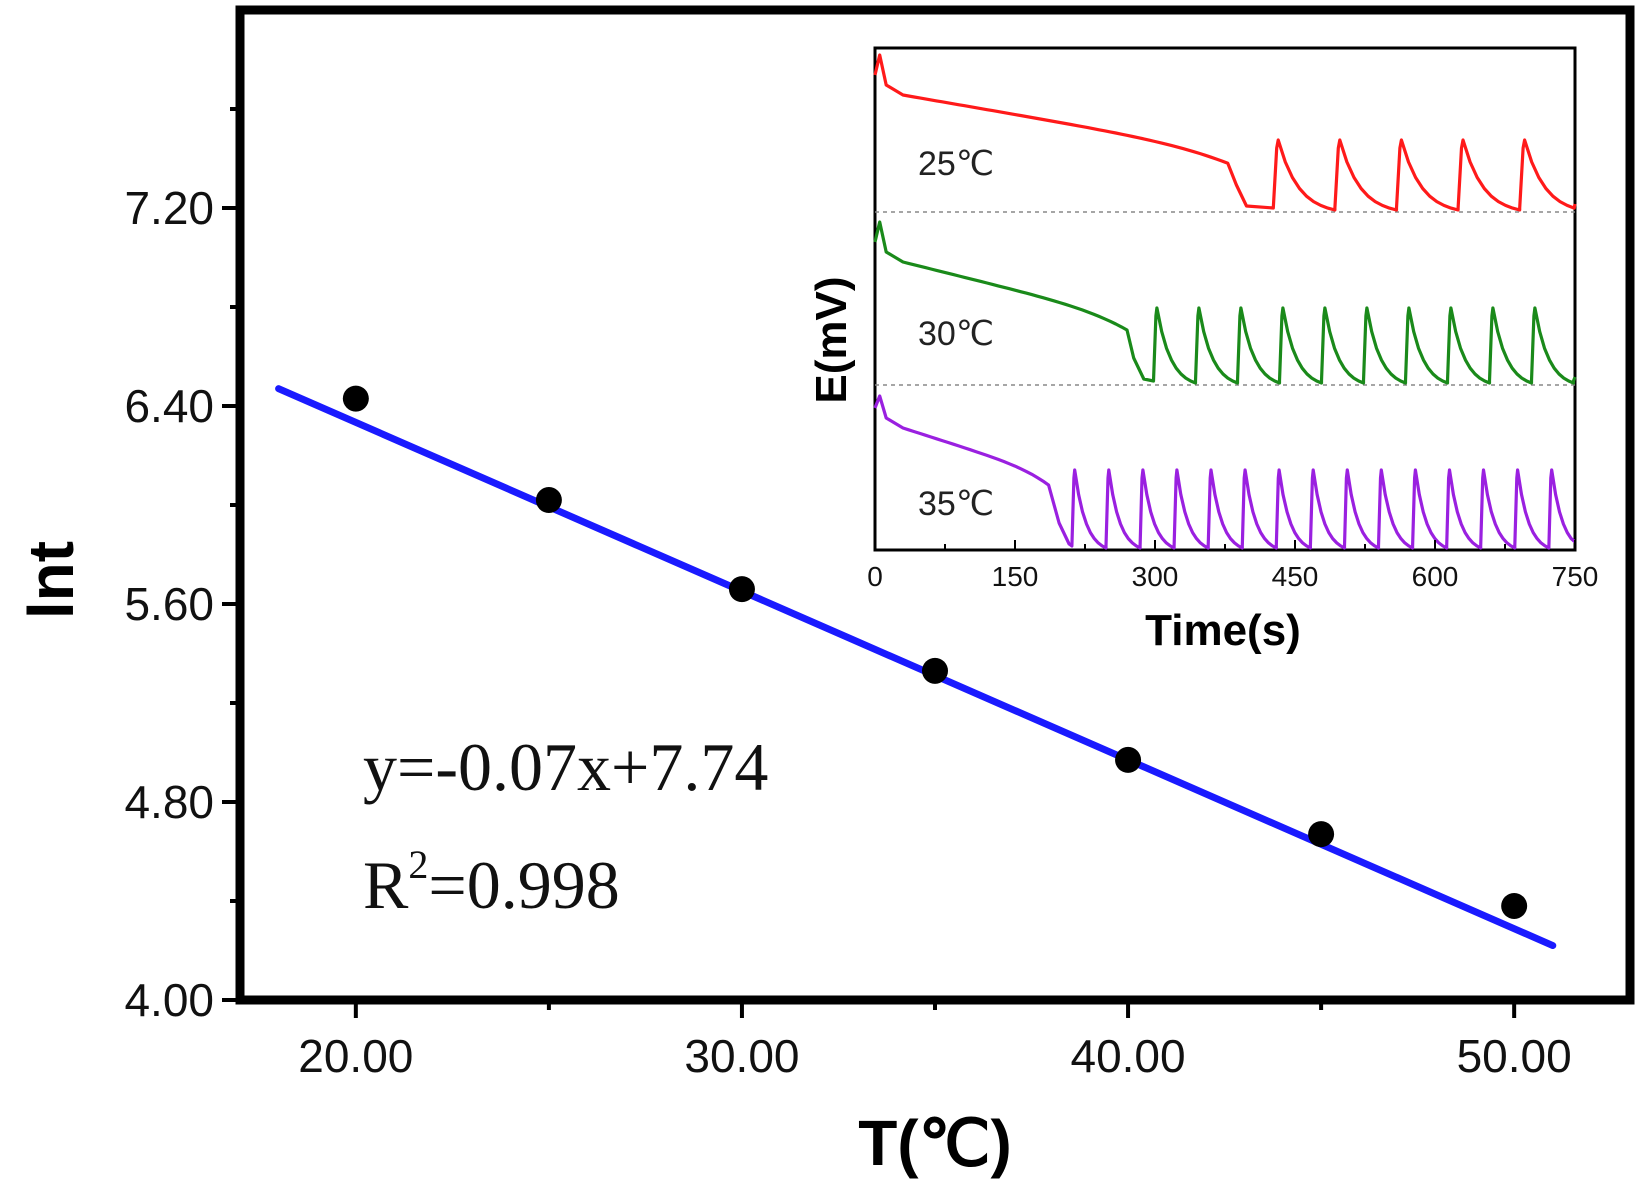 This screenshot has width=1635, height=1191. I want to click on inset-x-tick-label: 150, so click(1015, 576).